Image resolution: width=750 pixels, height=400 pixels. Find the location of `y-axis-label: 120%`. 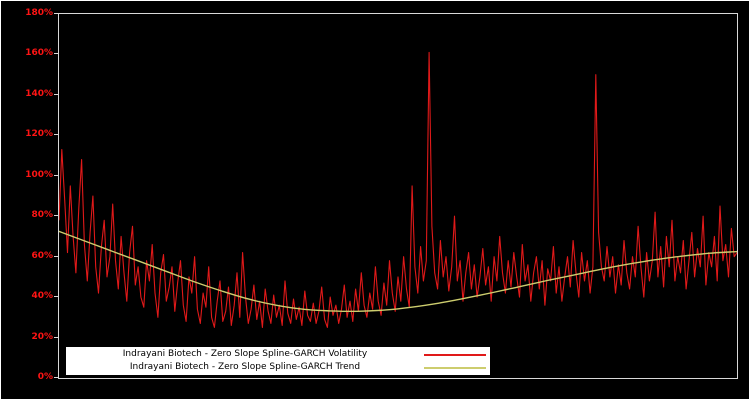

y-axis-label: 120% is located at coordinates (39, 134).